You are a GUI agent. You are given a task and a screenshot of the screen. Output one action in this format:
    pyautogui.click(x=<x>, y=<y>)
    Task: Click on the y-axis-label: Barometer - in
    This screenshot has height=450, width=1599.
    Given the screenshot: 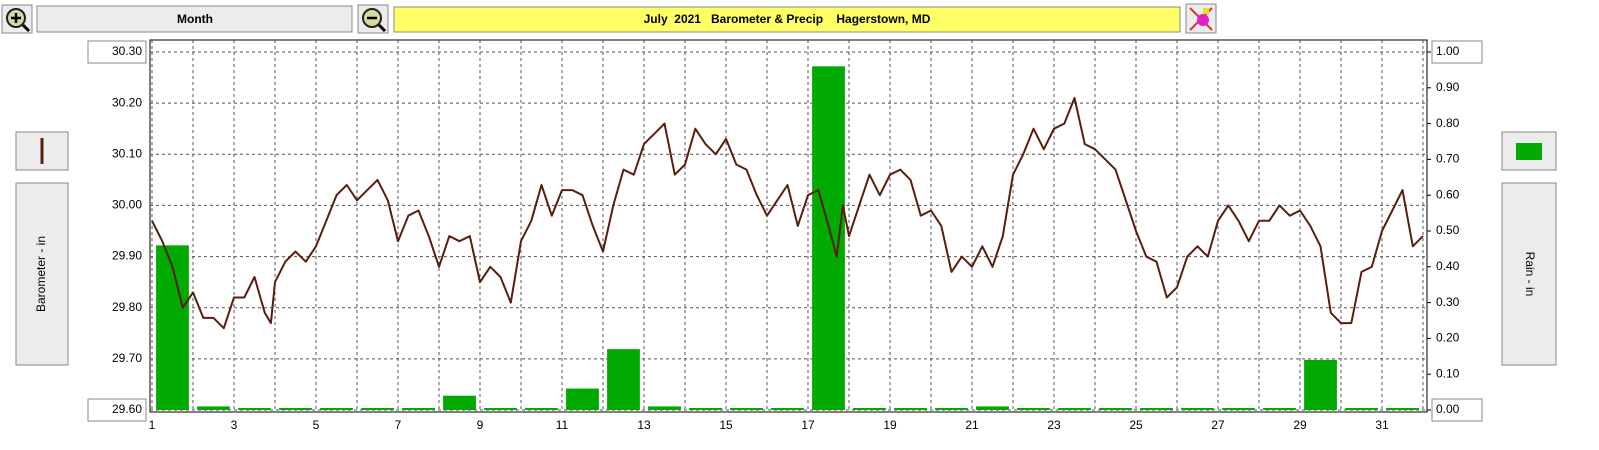 What is the action you would take?
    pyautogui.click(x=41, y=274)
    